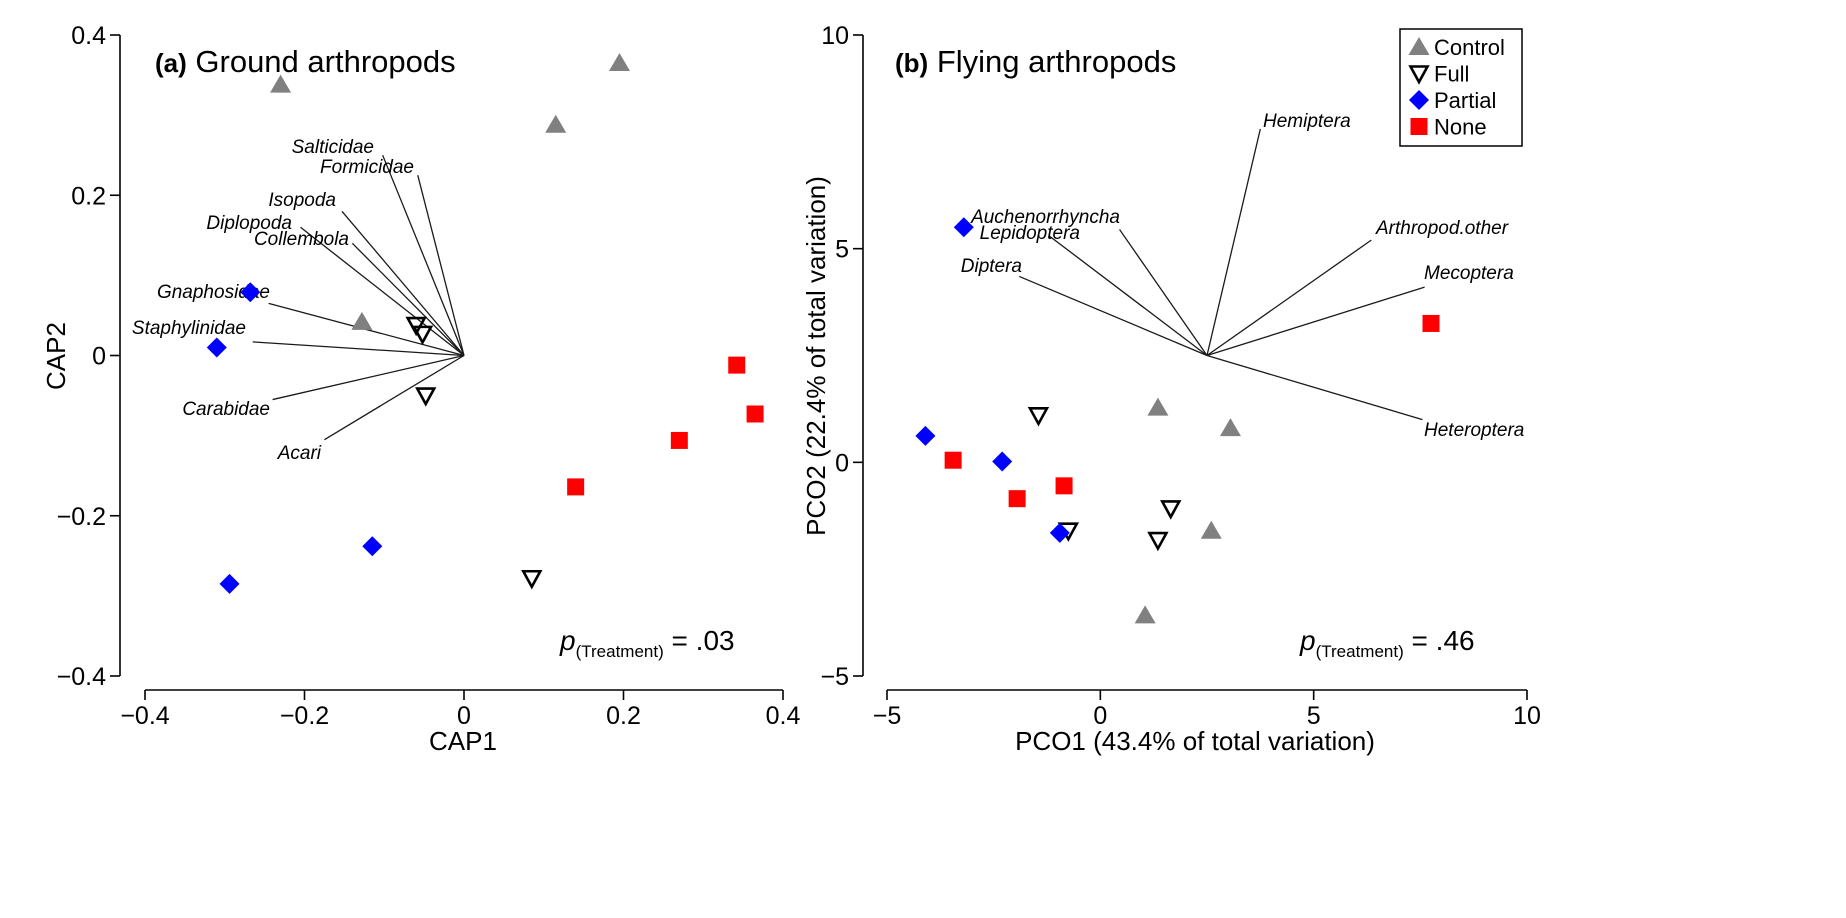  I want to click on vector-label-arthropod-other: Arthropod.other, so click(1442, 228).